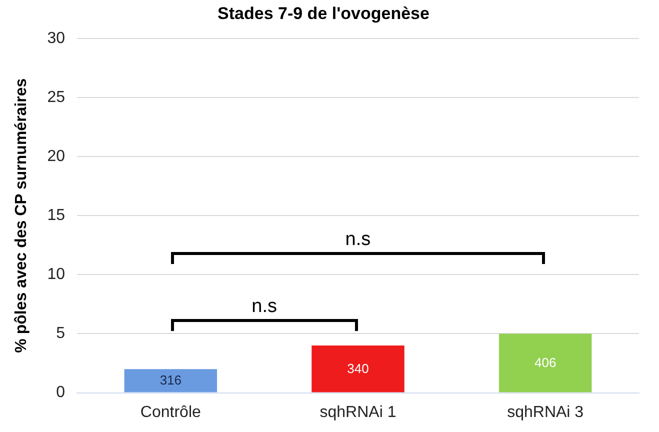  I want to click on annotation: 406, so click(545, 362).